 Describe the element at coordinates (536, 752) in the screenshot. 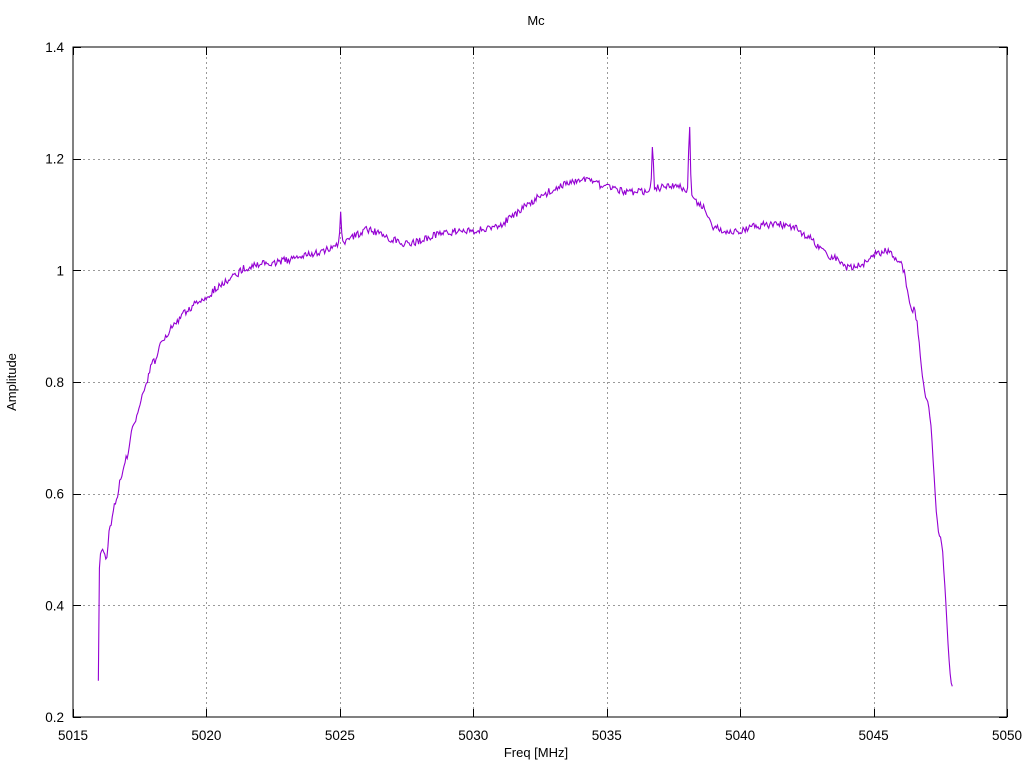

I see `x-axis-label: Freq [MHz]` at that location.